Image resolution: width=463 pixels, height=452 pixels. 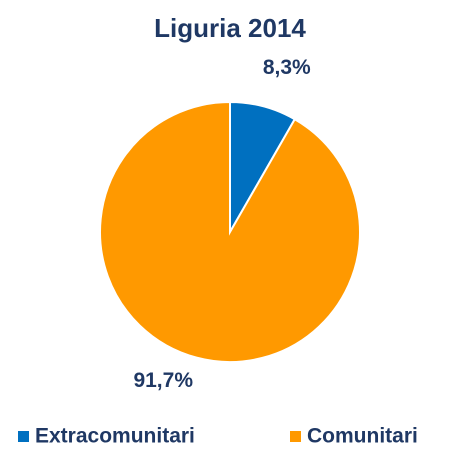 I want to click on chart-title: Liguria 2014, so click(x=230, y=28).